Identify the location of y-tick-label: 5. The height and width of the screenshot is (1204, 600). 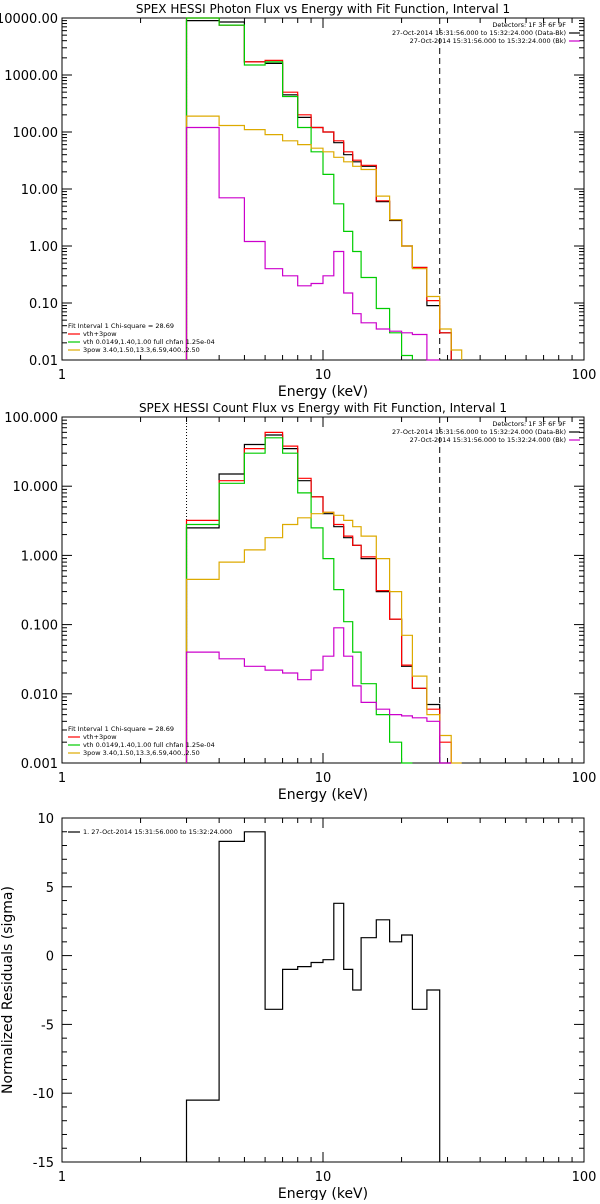
(50, 888).